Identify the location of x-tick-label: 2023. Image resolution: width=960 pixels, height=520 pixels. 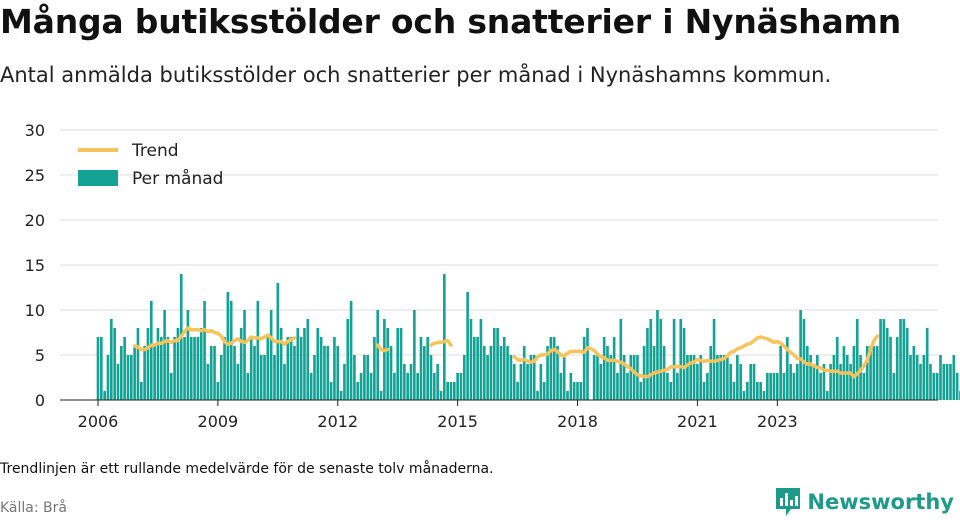
(777, 421).